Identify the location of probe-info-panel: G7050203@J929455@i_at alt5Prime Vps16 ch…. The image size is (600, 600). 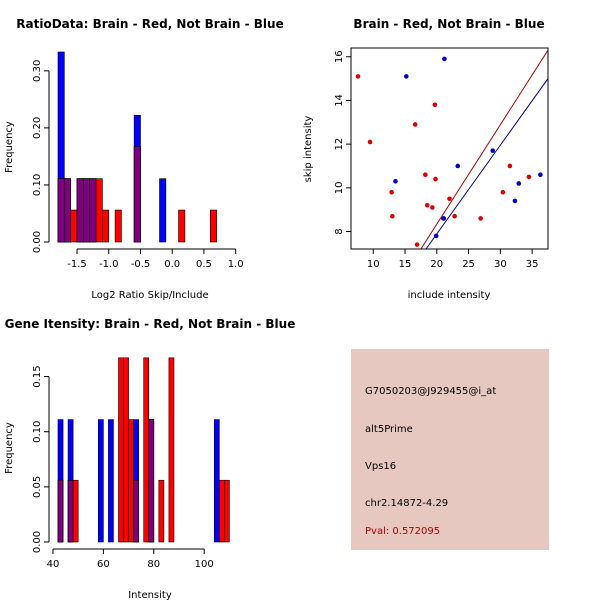
(450, 449).